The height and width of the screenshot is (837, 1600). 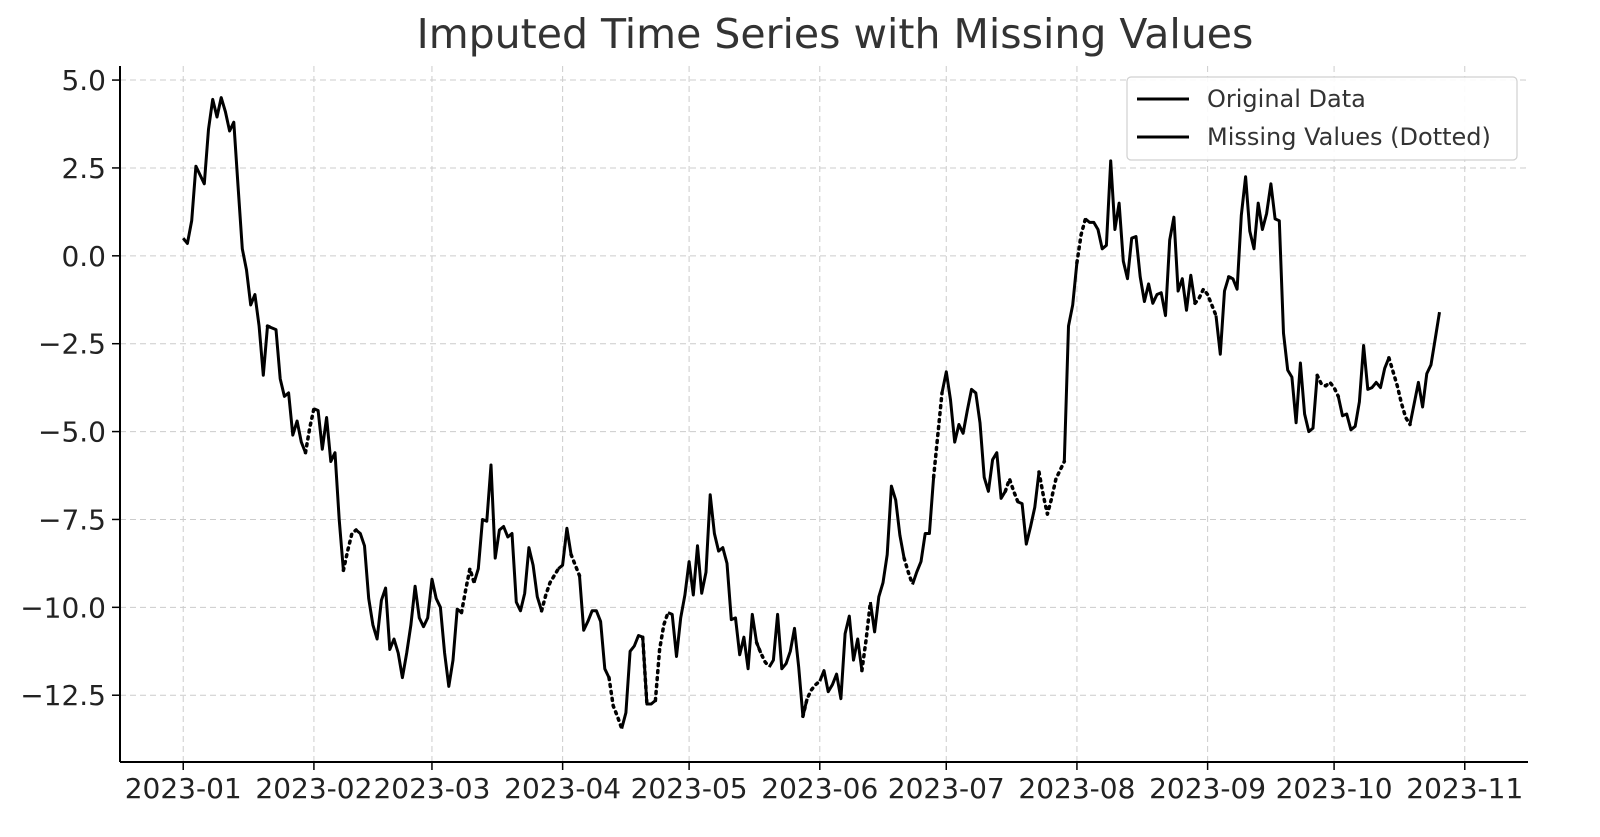 What do you see at coordinates (689, 788) in the screenshot?
I see `x-tick-label: 2023-05` at bounding box center [689, 788].